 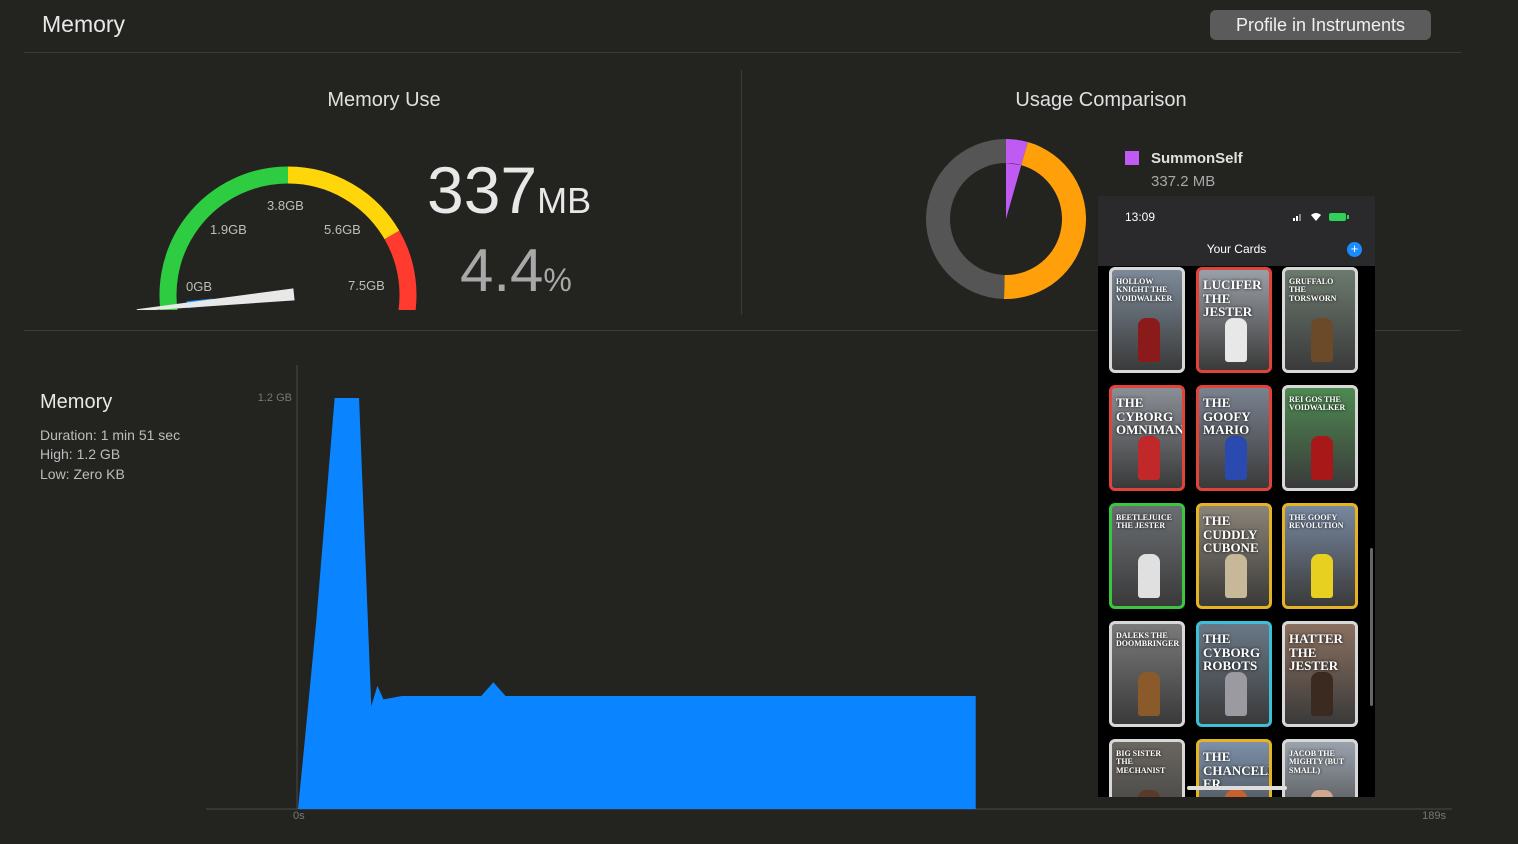 What do you see at coordinates (215, 299) in the screenshot?
I see `gauge-needle` at bounding box center [215, 299].